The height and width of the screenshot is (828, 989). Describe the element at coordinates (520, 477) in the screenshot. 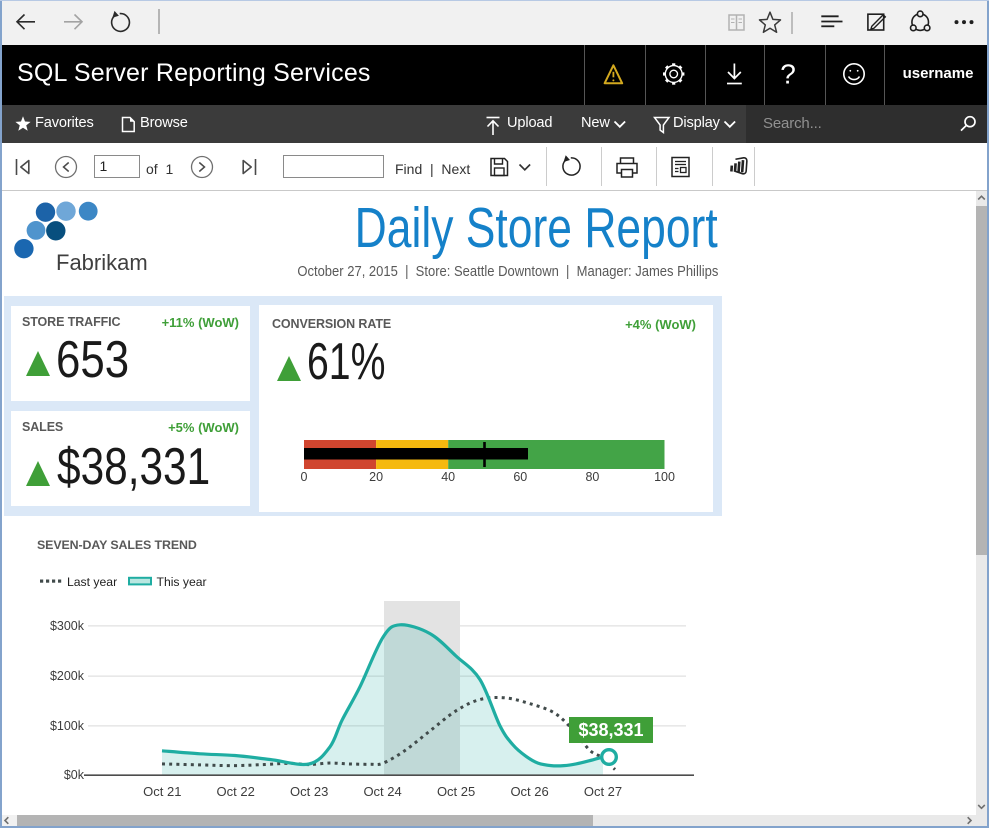

I see `svg-text: 60` at that location.